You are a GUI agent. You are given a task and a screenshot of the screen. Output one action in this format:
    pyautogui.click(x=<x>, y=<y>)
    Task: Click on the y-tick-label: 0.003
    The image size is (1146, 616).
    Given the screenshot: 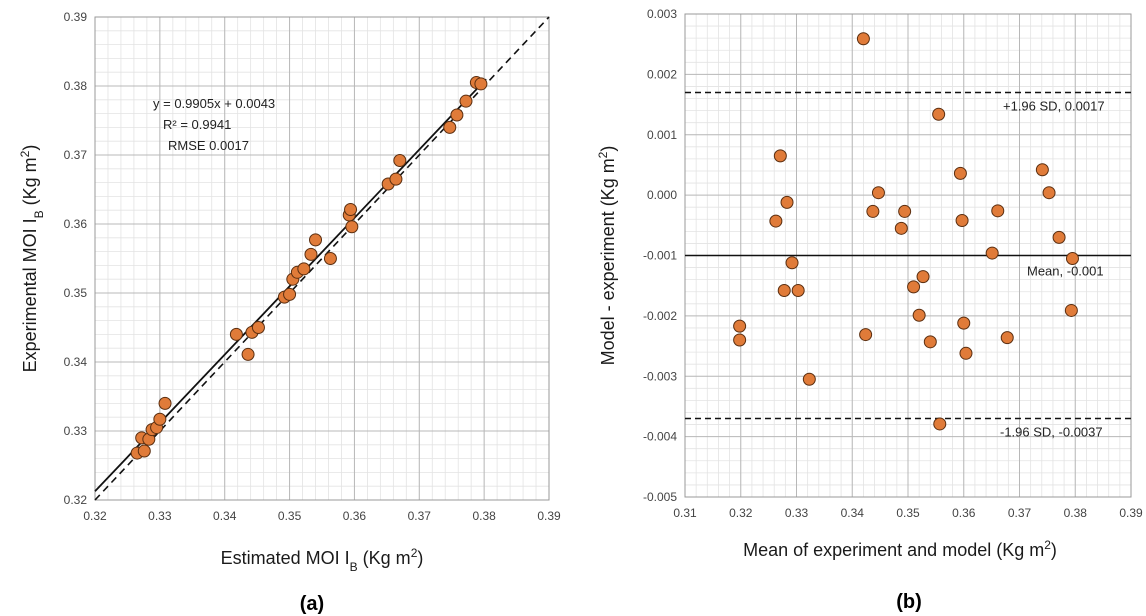 What is the action you would take?
    pyautogui.click(x=662, y=14)
    